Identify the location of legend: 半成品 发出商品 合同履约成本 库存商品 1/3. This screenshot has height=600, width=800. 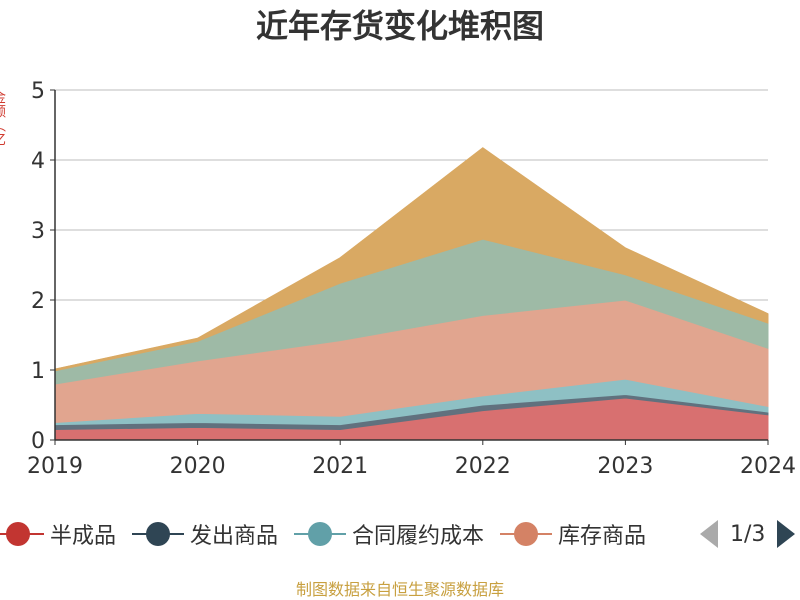
(400, 534).